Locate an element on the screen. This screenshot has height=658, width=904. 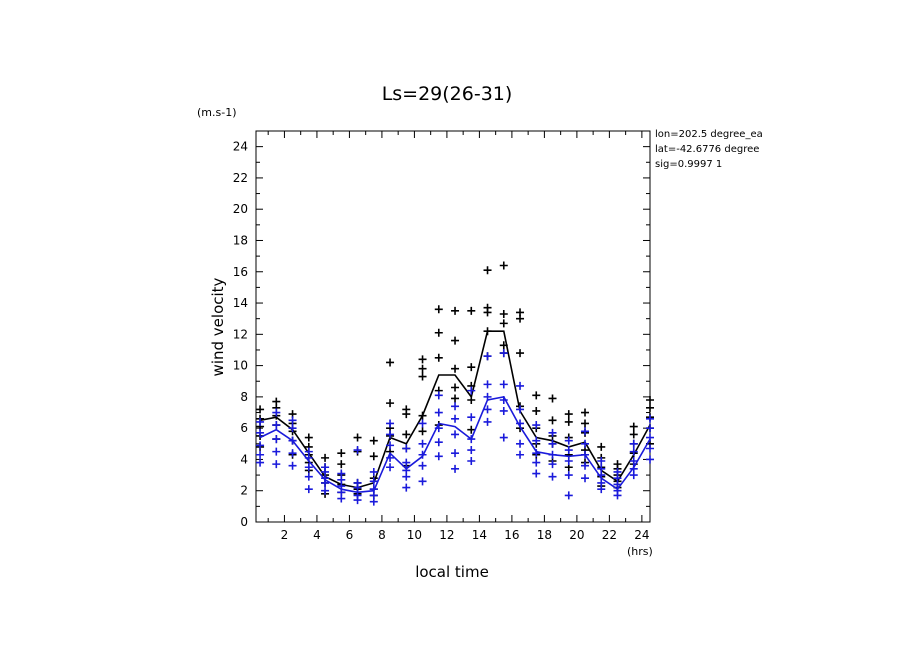
info-sig: sig=0.9997 1 is located at coordinates (688, 164).